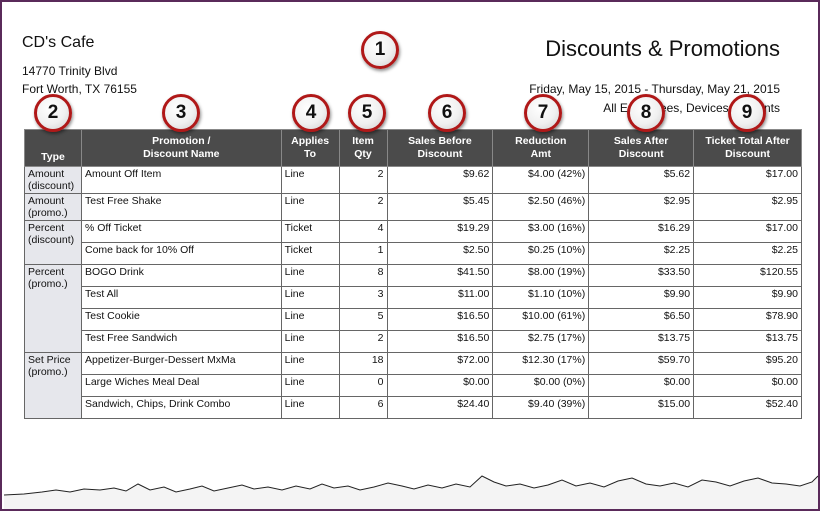 Image resolution: width=820 pixels, height=511 pixels. Describe the element at coordinates (641, 297) in the screenshot. I see `sales-after-cell: $9.90` at that location.